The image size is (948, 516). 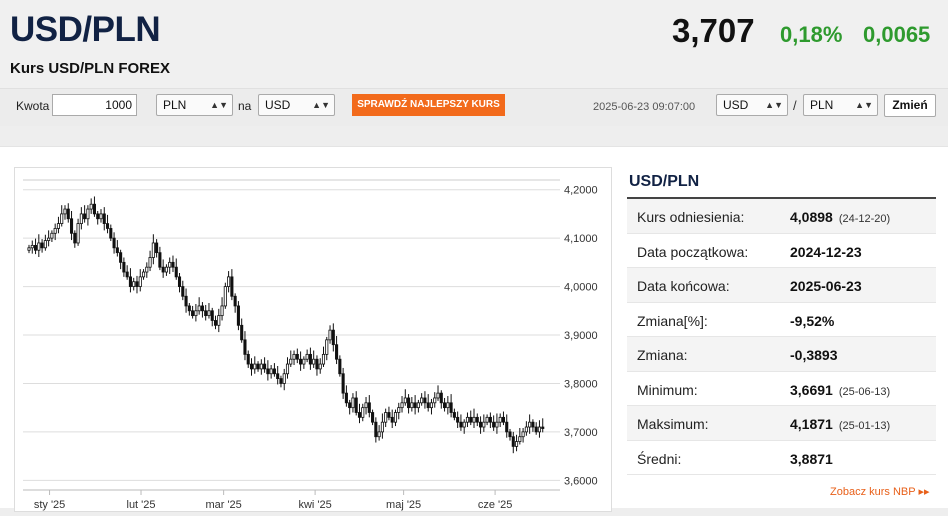 I want to click on stat-row: Kurs odniesienia: 4,0898 (24-12-20), so click(x=781, y=216).